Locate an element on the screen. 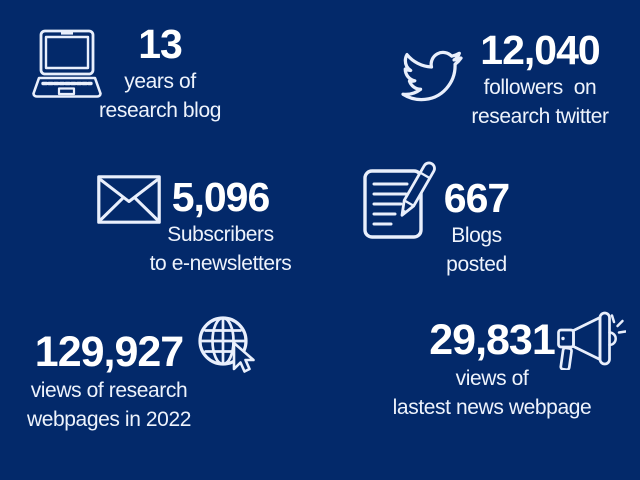  stat-label-line1: years of is located at coordinates (160, 81).